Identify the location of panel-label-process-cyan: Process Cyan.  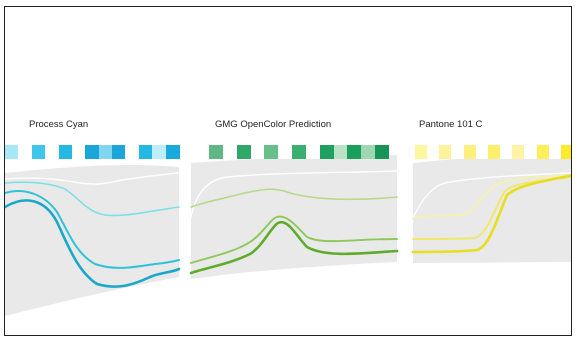
(59, 124).